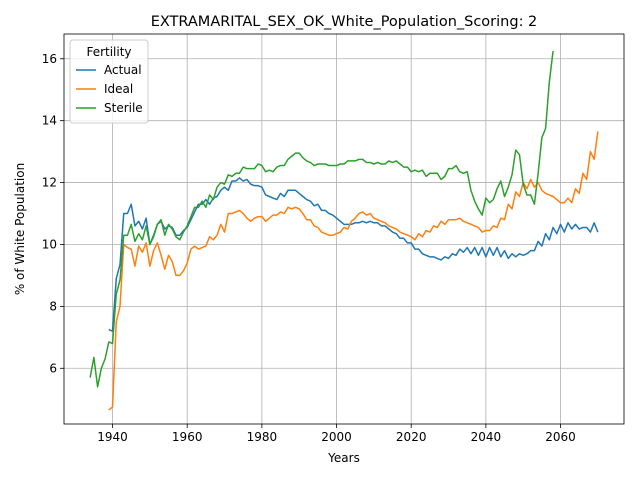 The width and height of the screenshot is (640, 480). Describe the element at coordinates (123, 108) in the screenshot. I see `legend-label-sterile: Sterile` at that location.